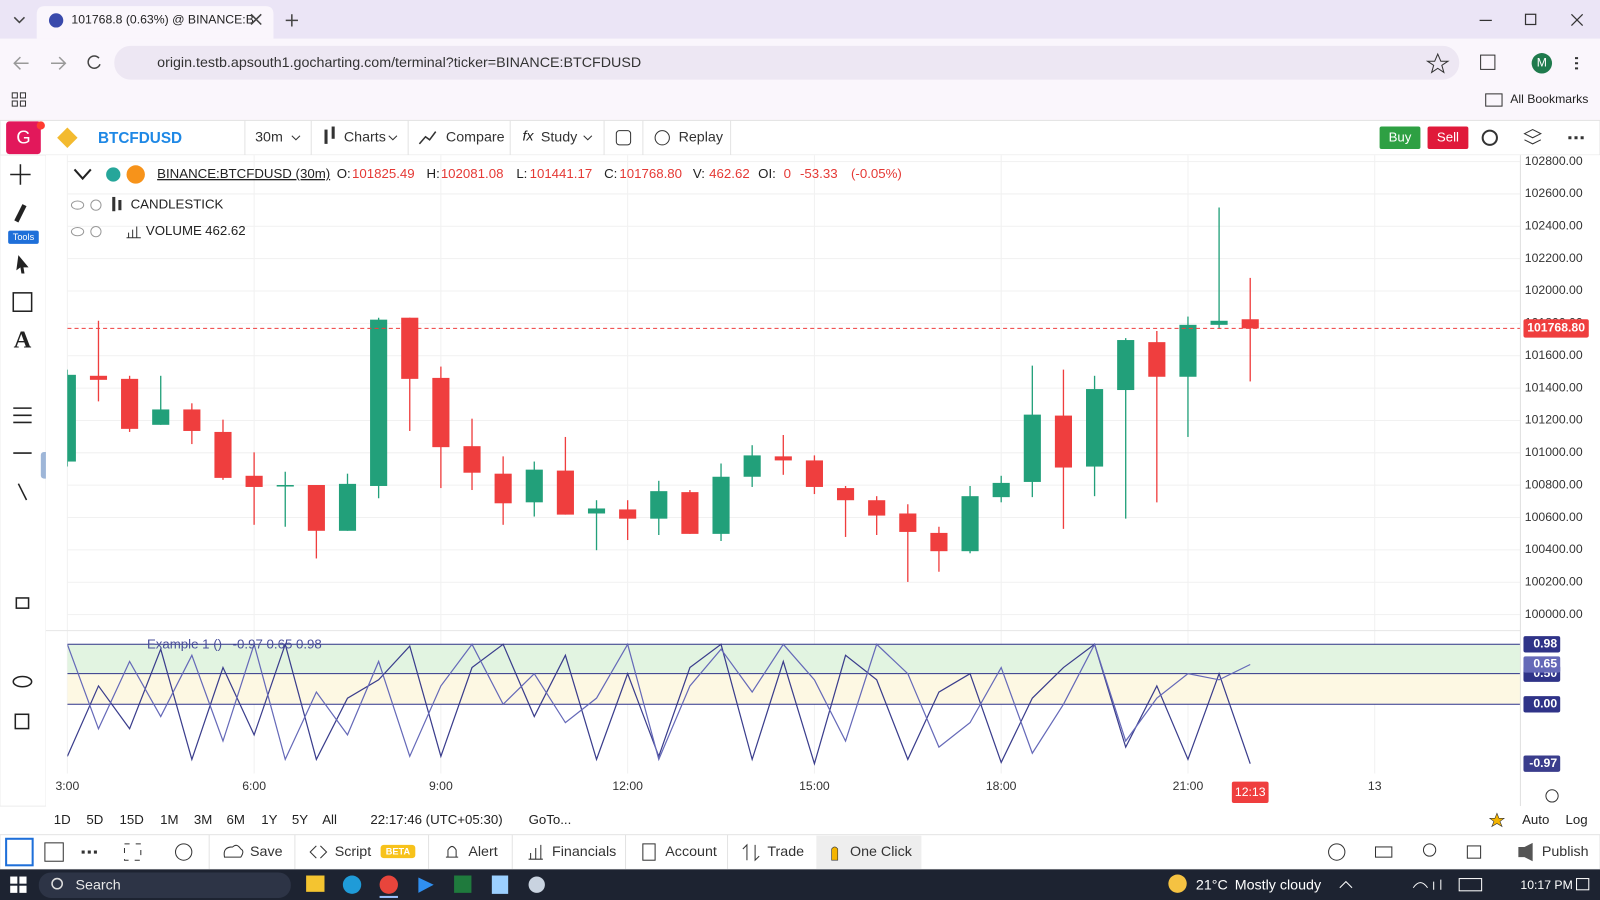 The image size is (1600, 900). Describe the element at coordinates (1474, 852) in the screenshot. I see `video-button` at that location.